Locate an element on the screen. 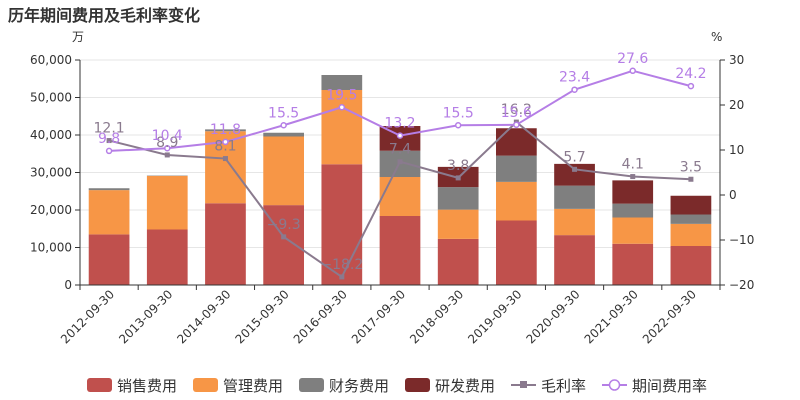  data-label: 13.2 is located at coordinates (399, 124).